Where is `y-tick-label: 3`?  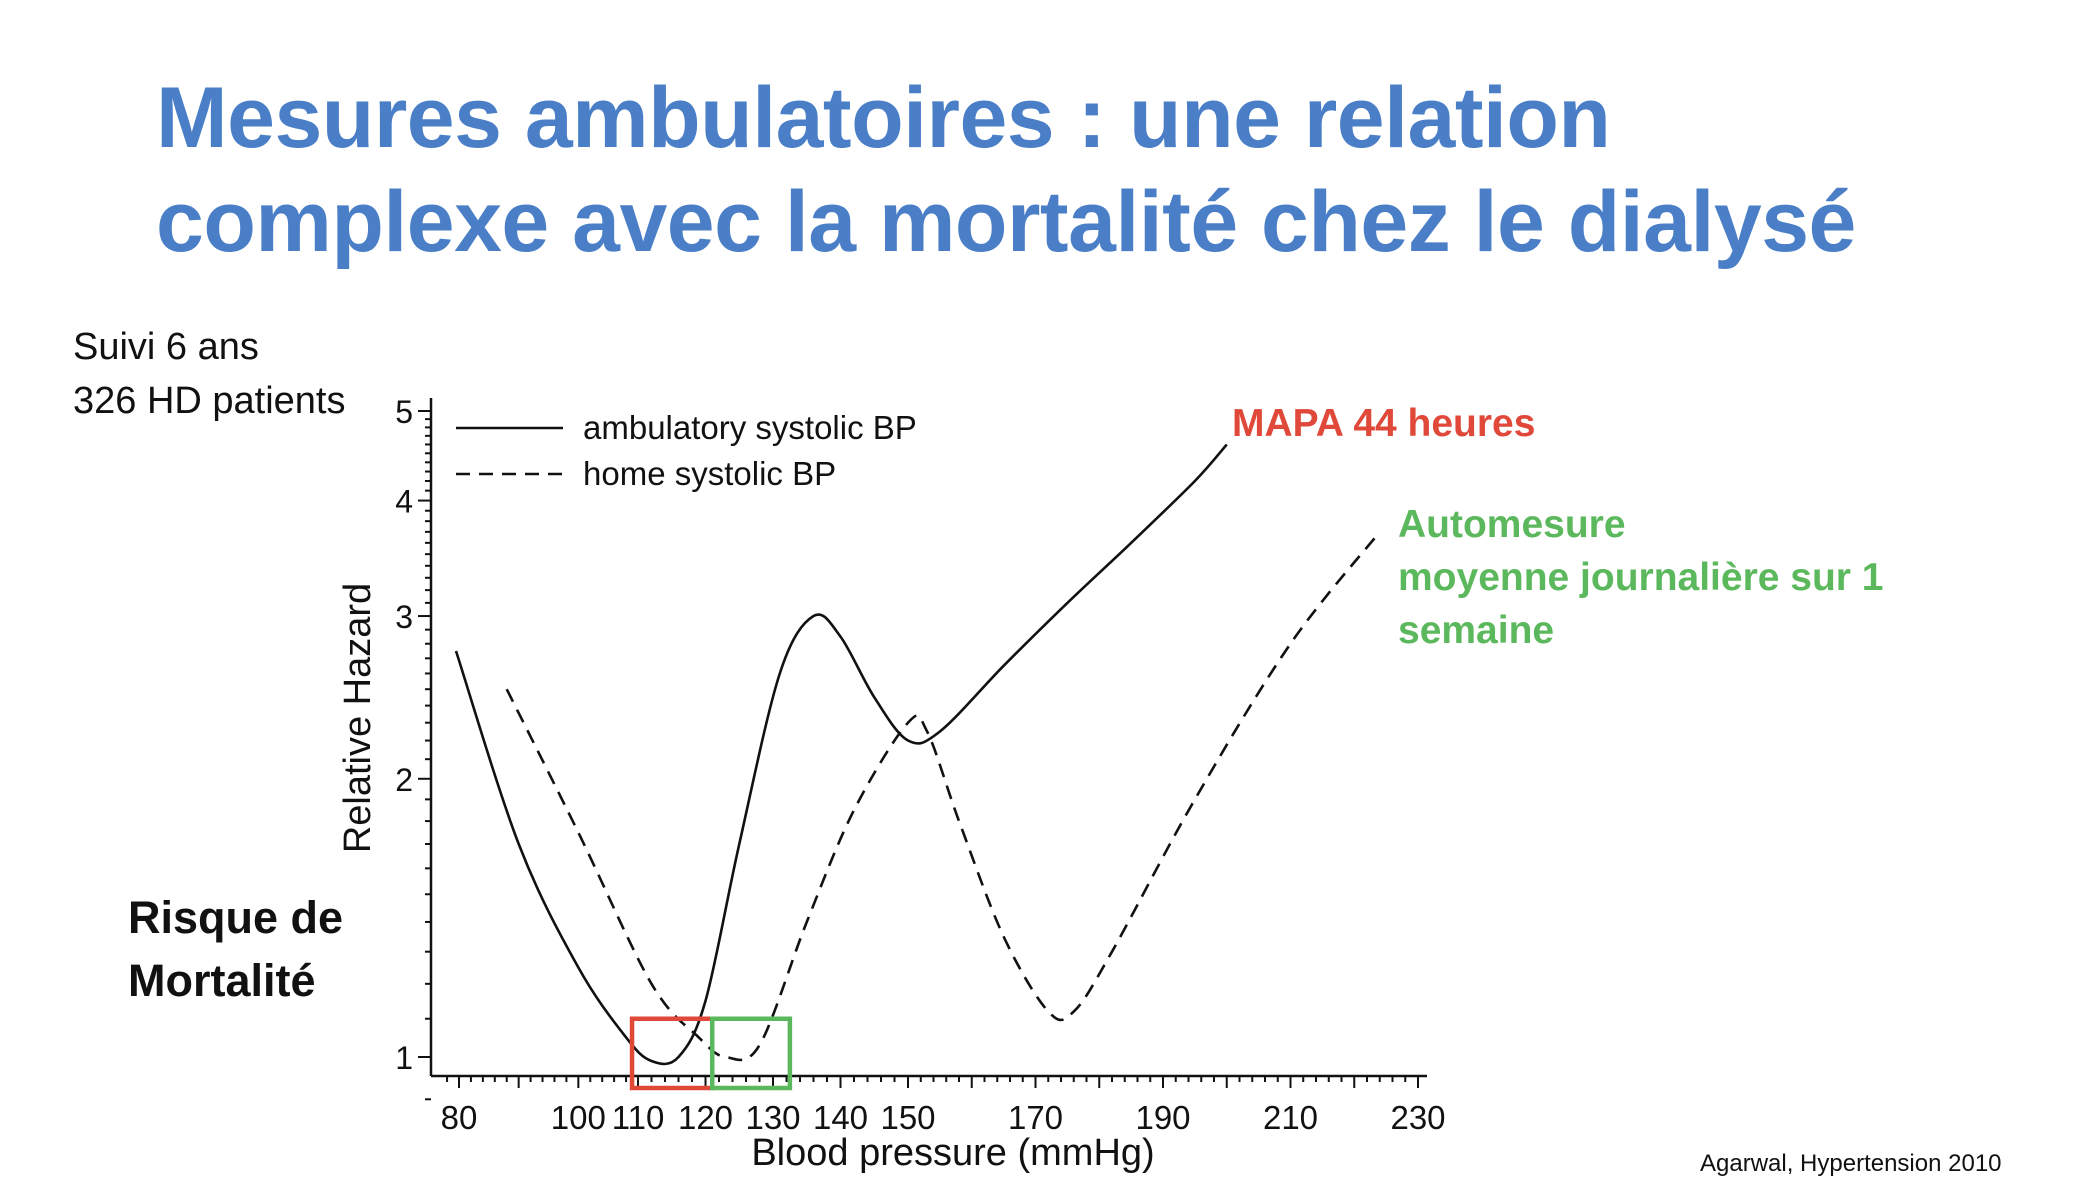 y-tick-label: 3 is located at coordinates (404, 617).